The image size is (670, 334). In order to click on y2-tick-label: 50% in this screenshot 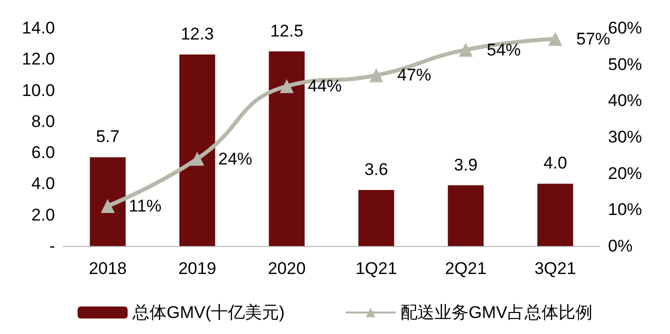, I will do `click(625, 64)`.